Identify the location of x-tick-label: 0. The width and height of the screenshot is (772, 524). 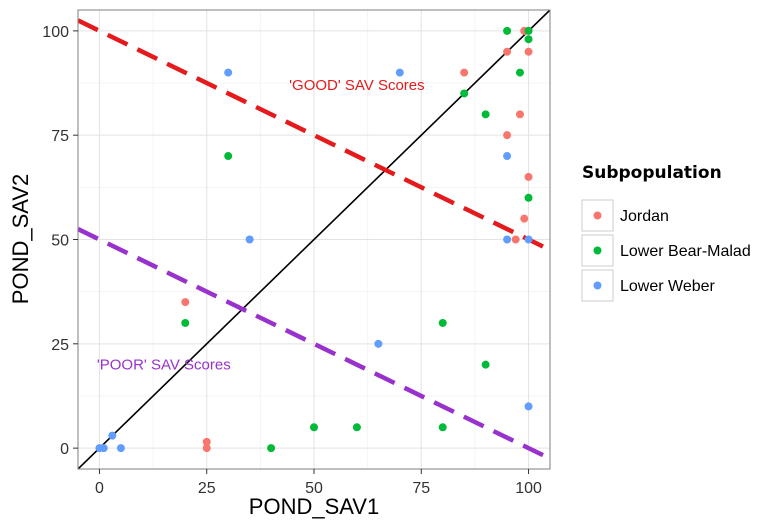
(99, 488).